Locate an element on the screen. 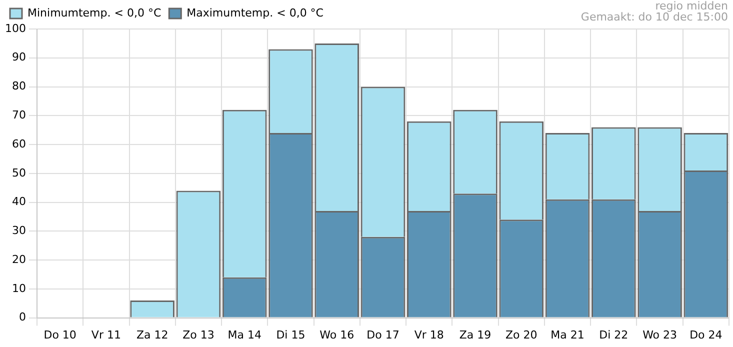 This screenshot has height=347, width=733. y-tick-label: 50 is located at coordinates (19, 173).